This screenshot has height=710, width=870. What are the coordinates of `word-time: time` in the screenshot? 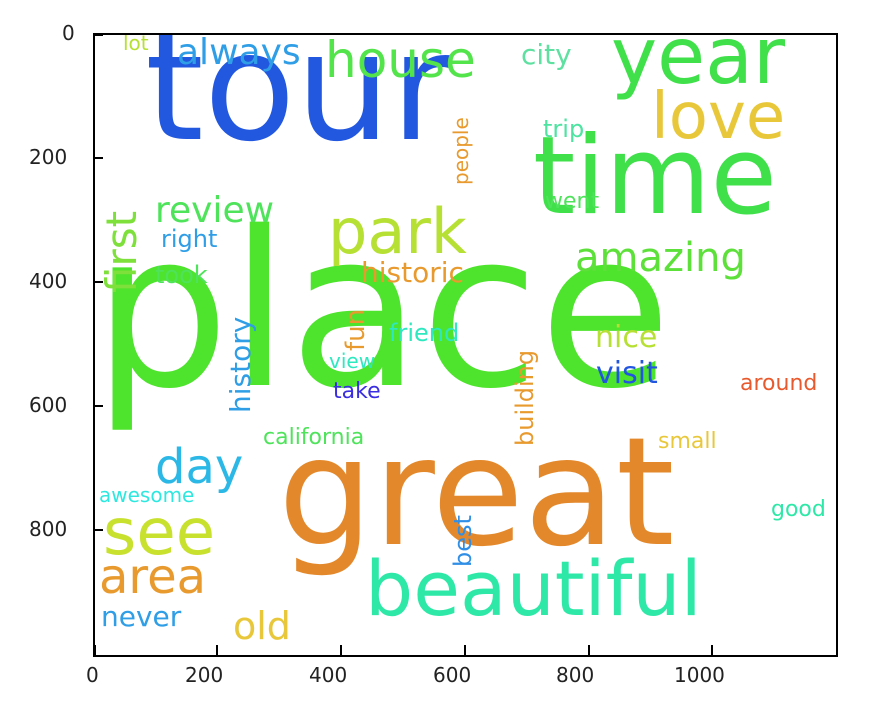 It's located at (655, 176).